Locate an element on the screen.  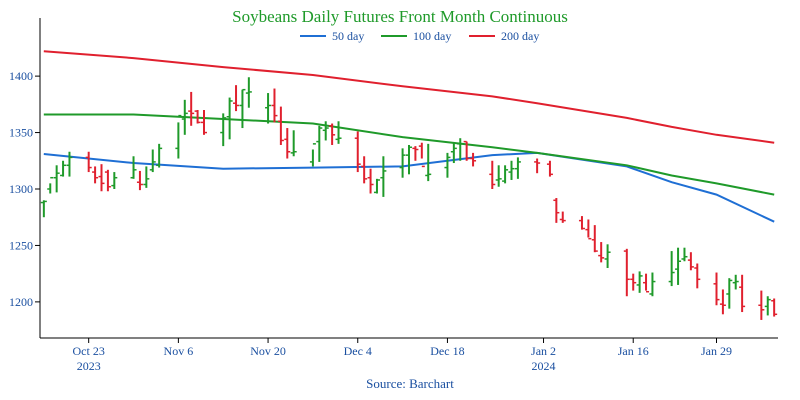
legend-label: 100 day is located at coordinates (432, 36).